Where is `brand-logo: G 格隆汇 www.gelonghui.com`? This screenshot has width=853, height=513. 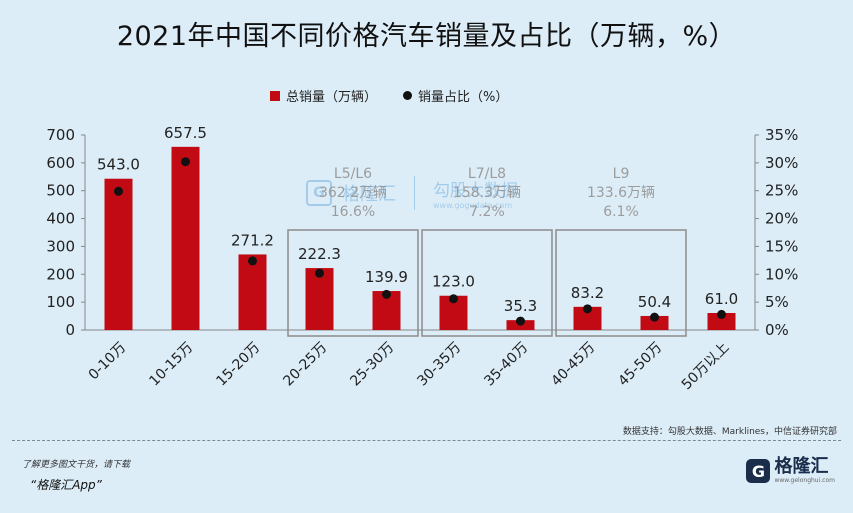
brand-logo: G 格隆汇 www.gelonghui.com is located at coordinates (790, 471).